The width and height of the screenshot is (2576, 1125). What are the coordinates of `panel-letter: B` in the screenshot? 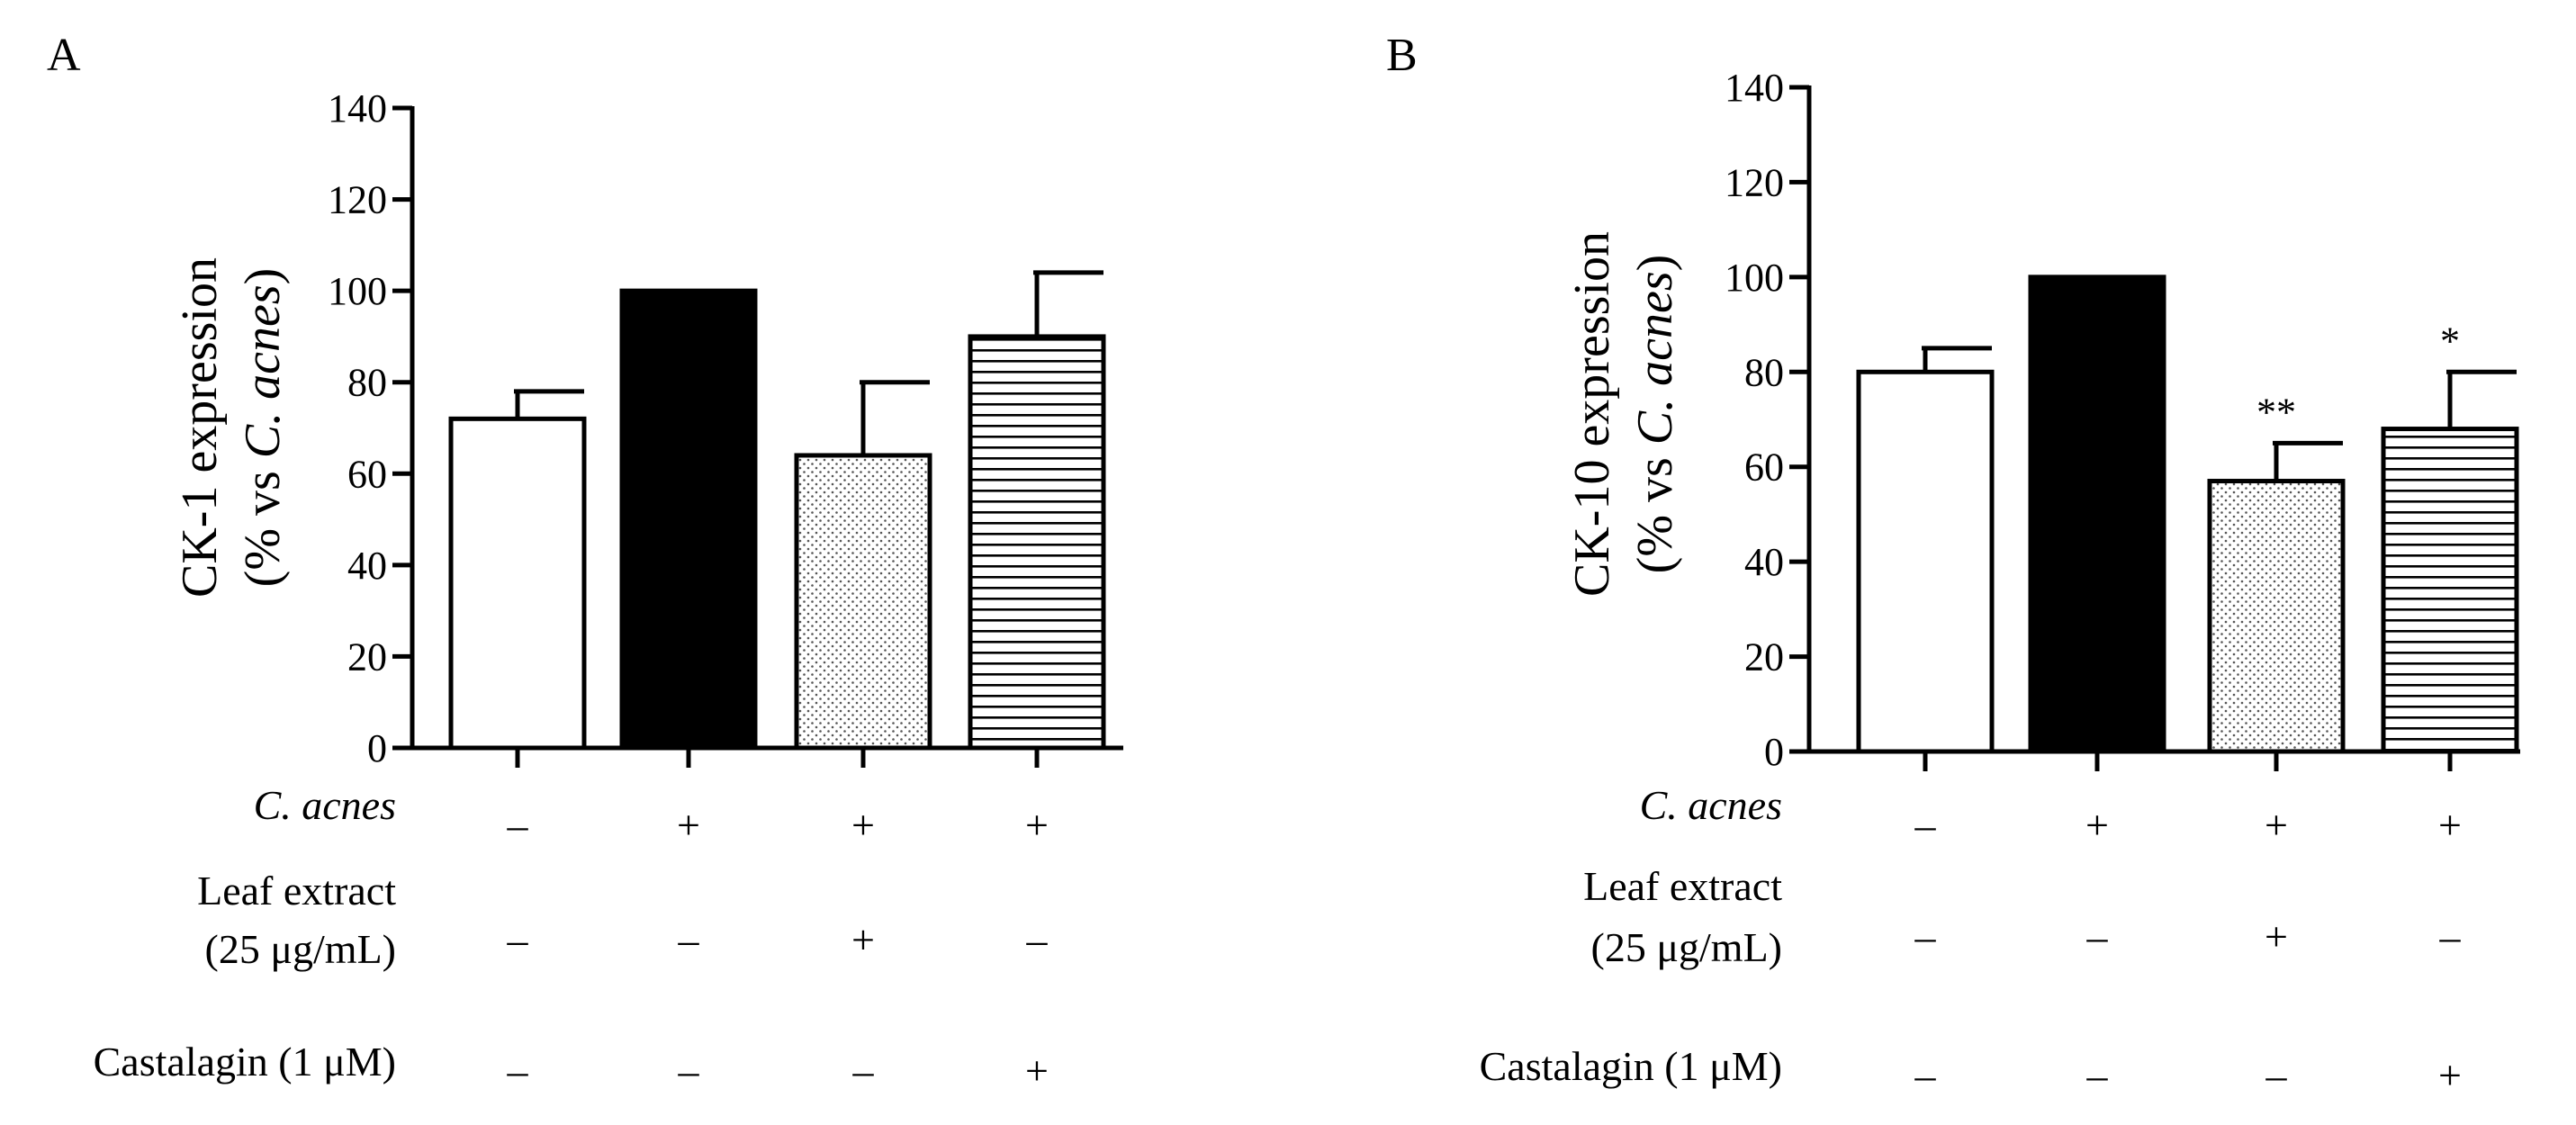 It's located at (1402, 56).